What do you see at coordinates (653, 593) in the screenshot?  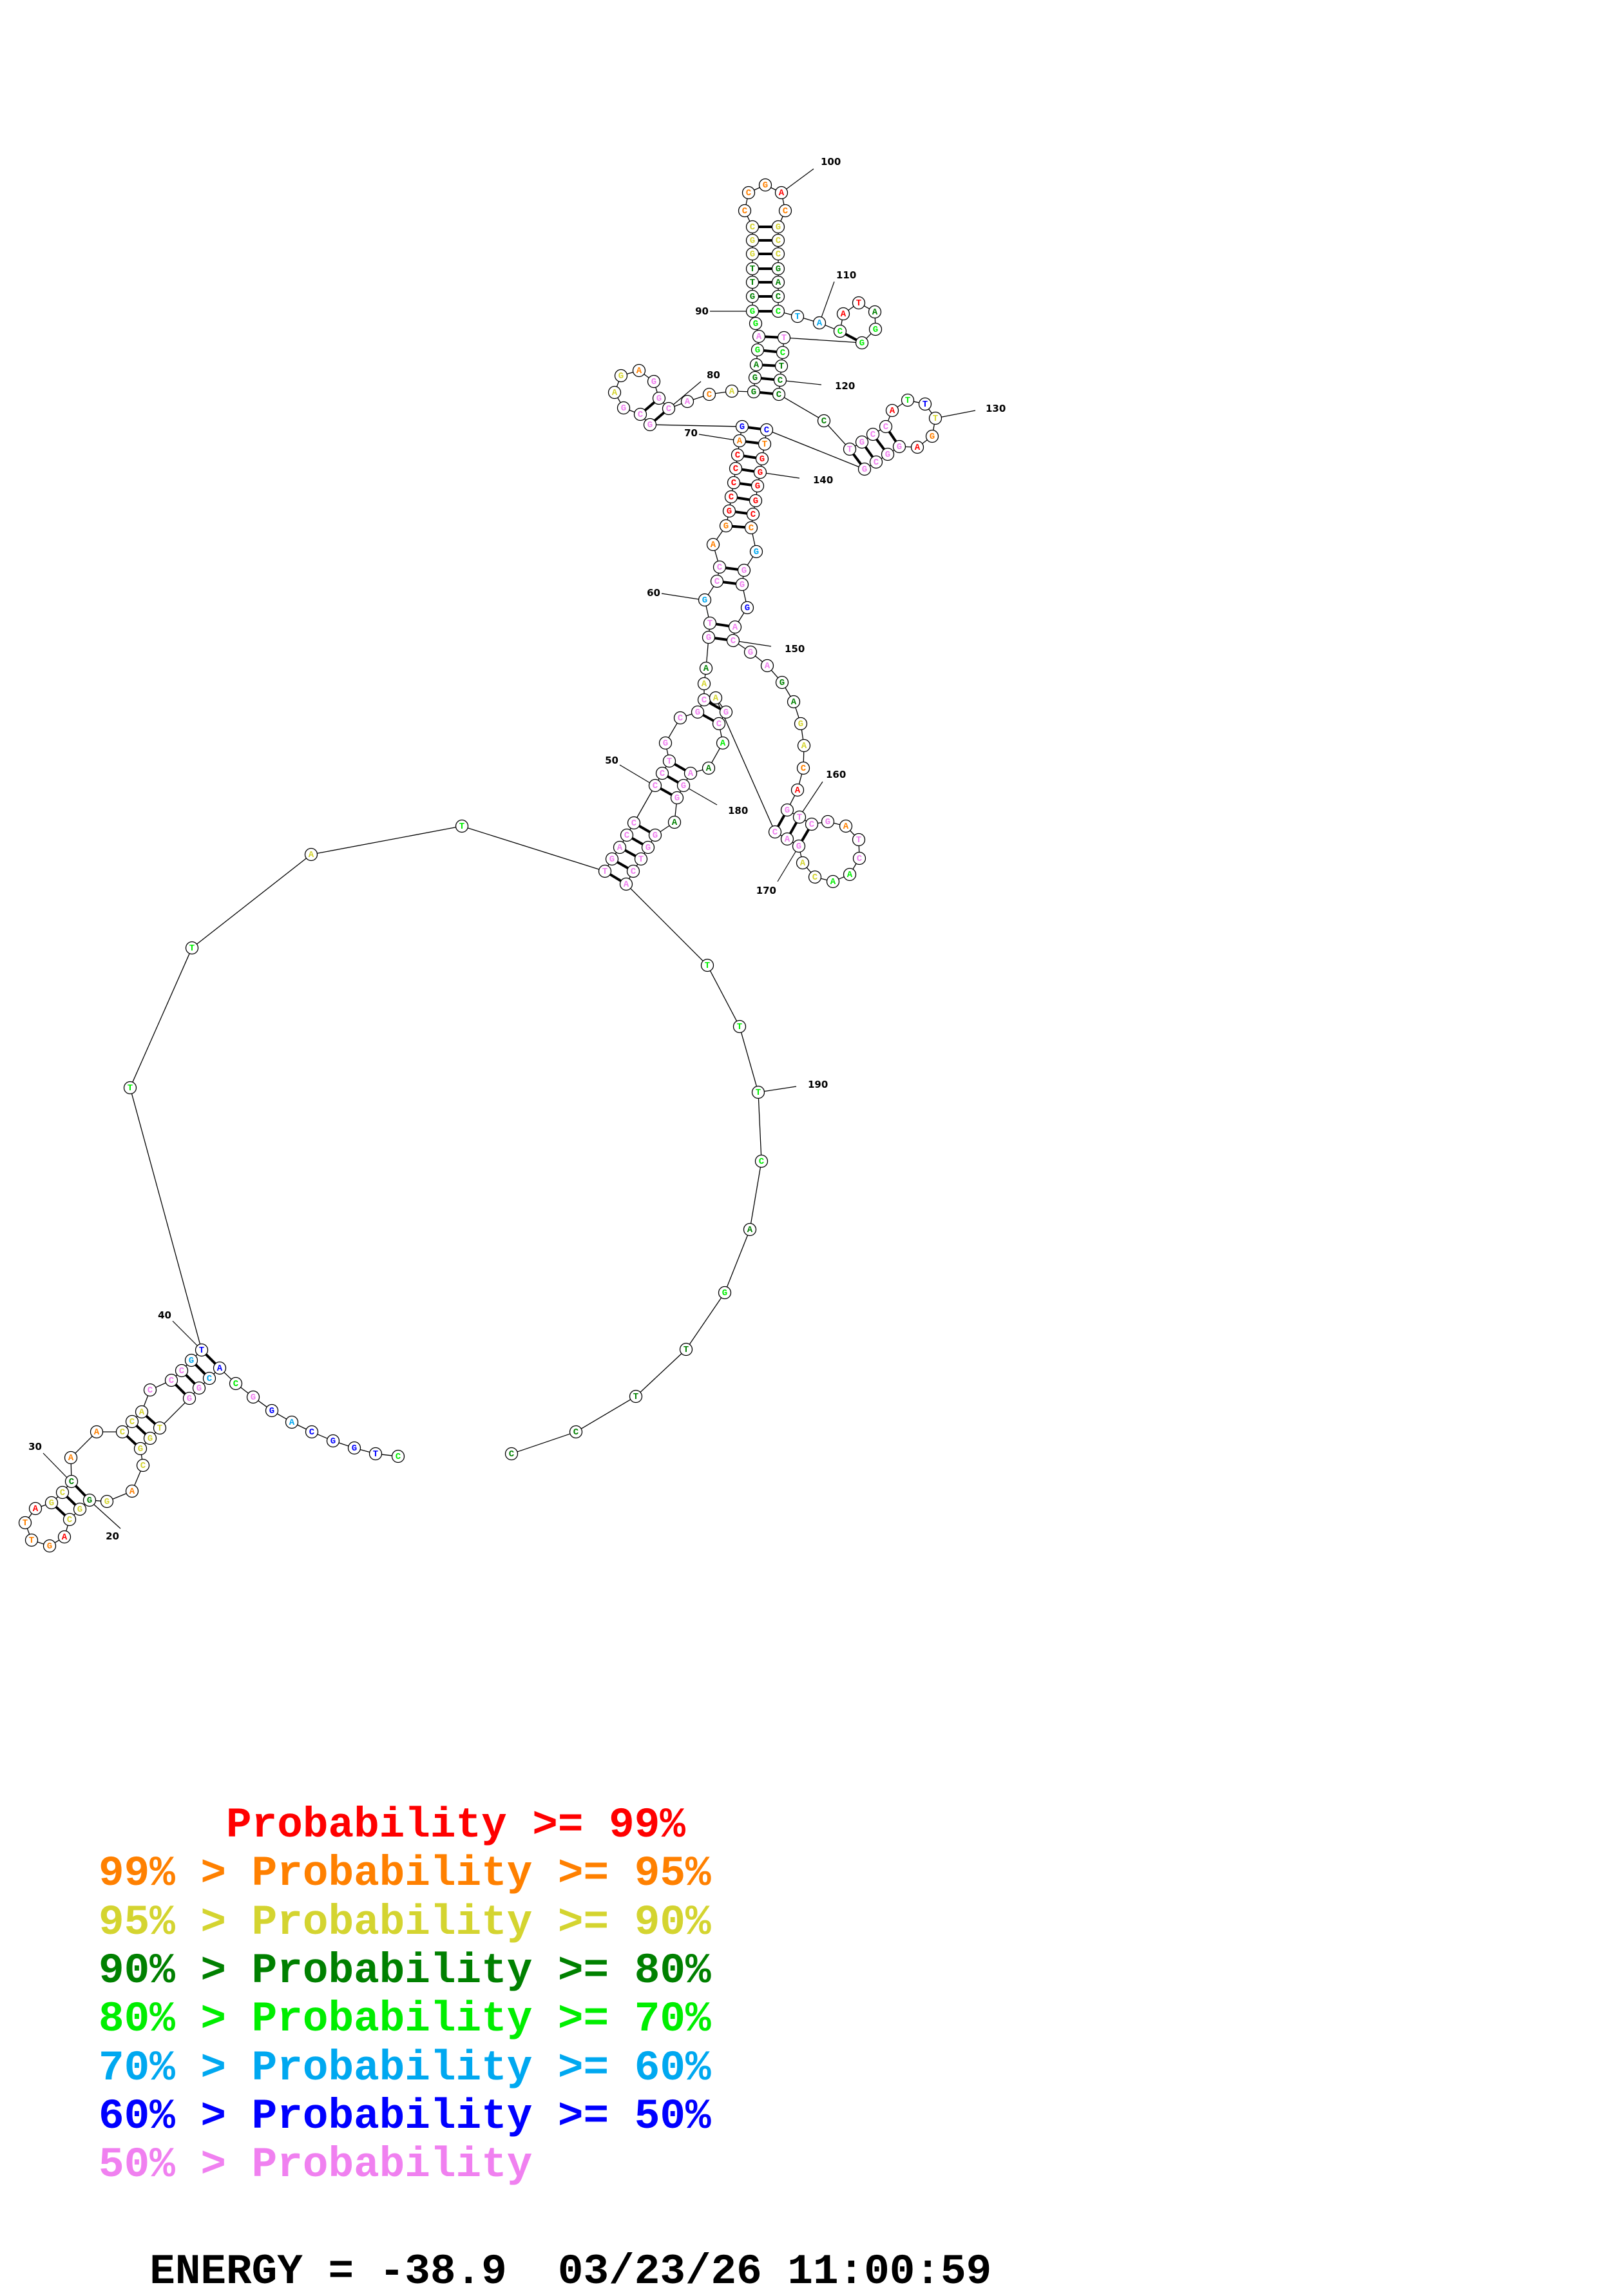 I see `position-number-label: 60` at bounding box center [653, 593].